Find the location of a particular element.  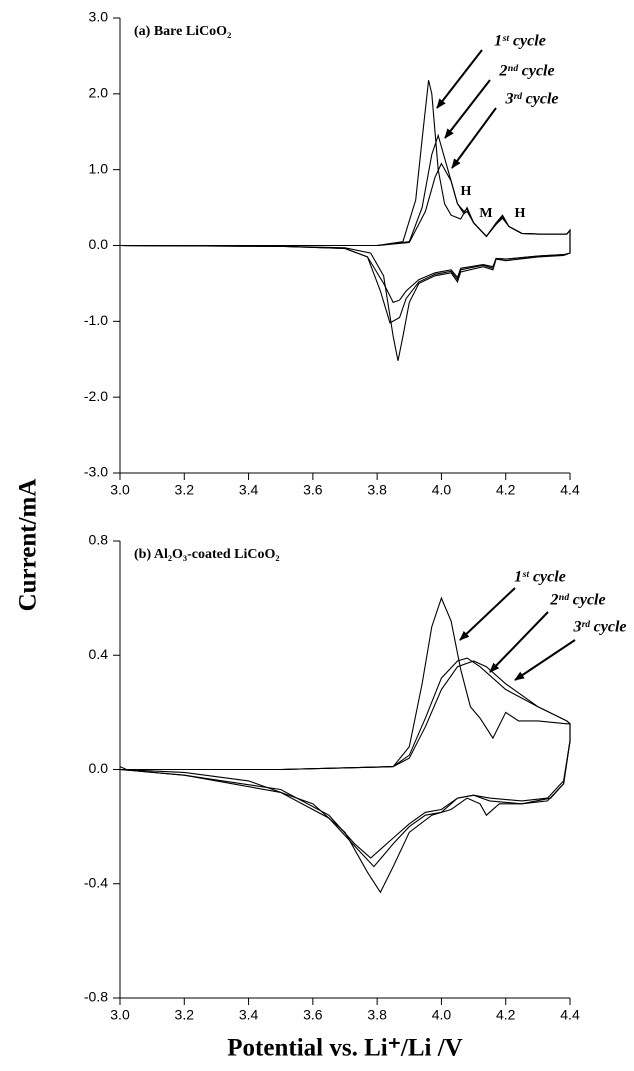

y-tick-label: 3.0 is located at coordinates (99, 17).